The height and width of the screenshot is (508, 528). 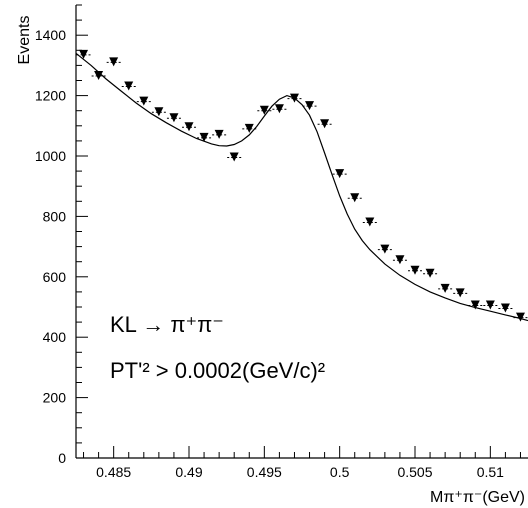 What do you see at coordinates (50, 156) in the screenshot?
I see `y-tick-label: 1000` at bounding box center [50, 156].